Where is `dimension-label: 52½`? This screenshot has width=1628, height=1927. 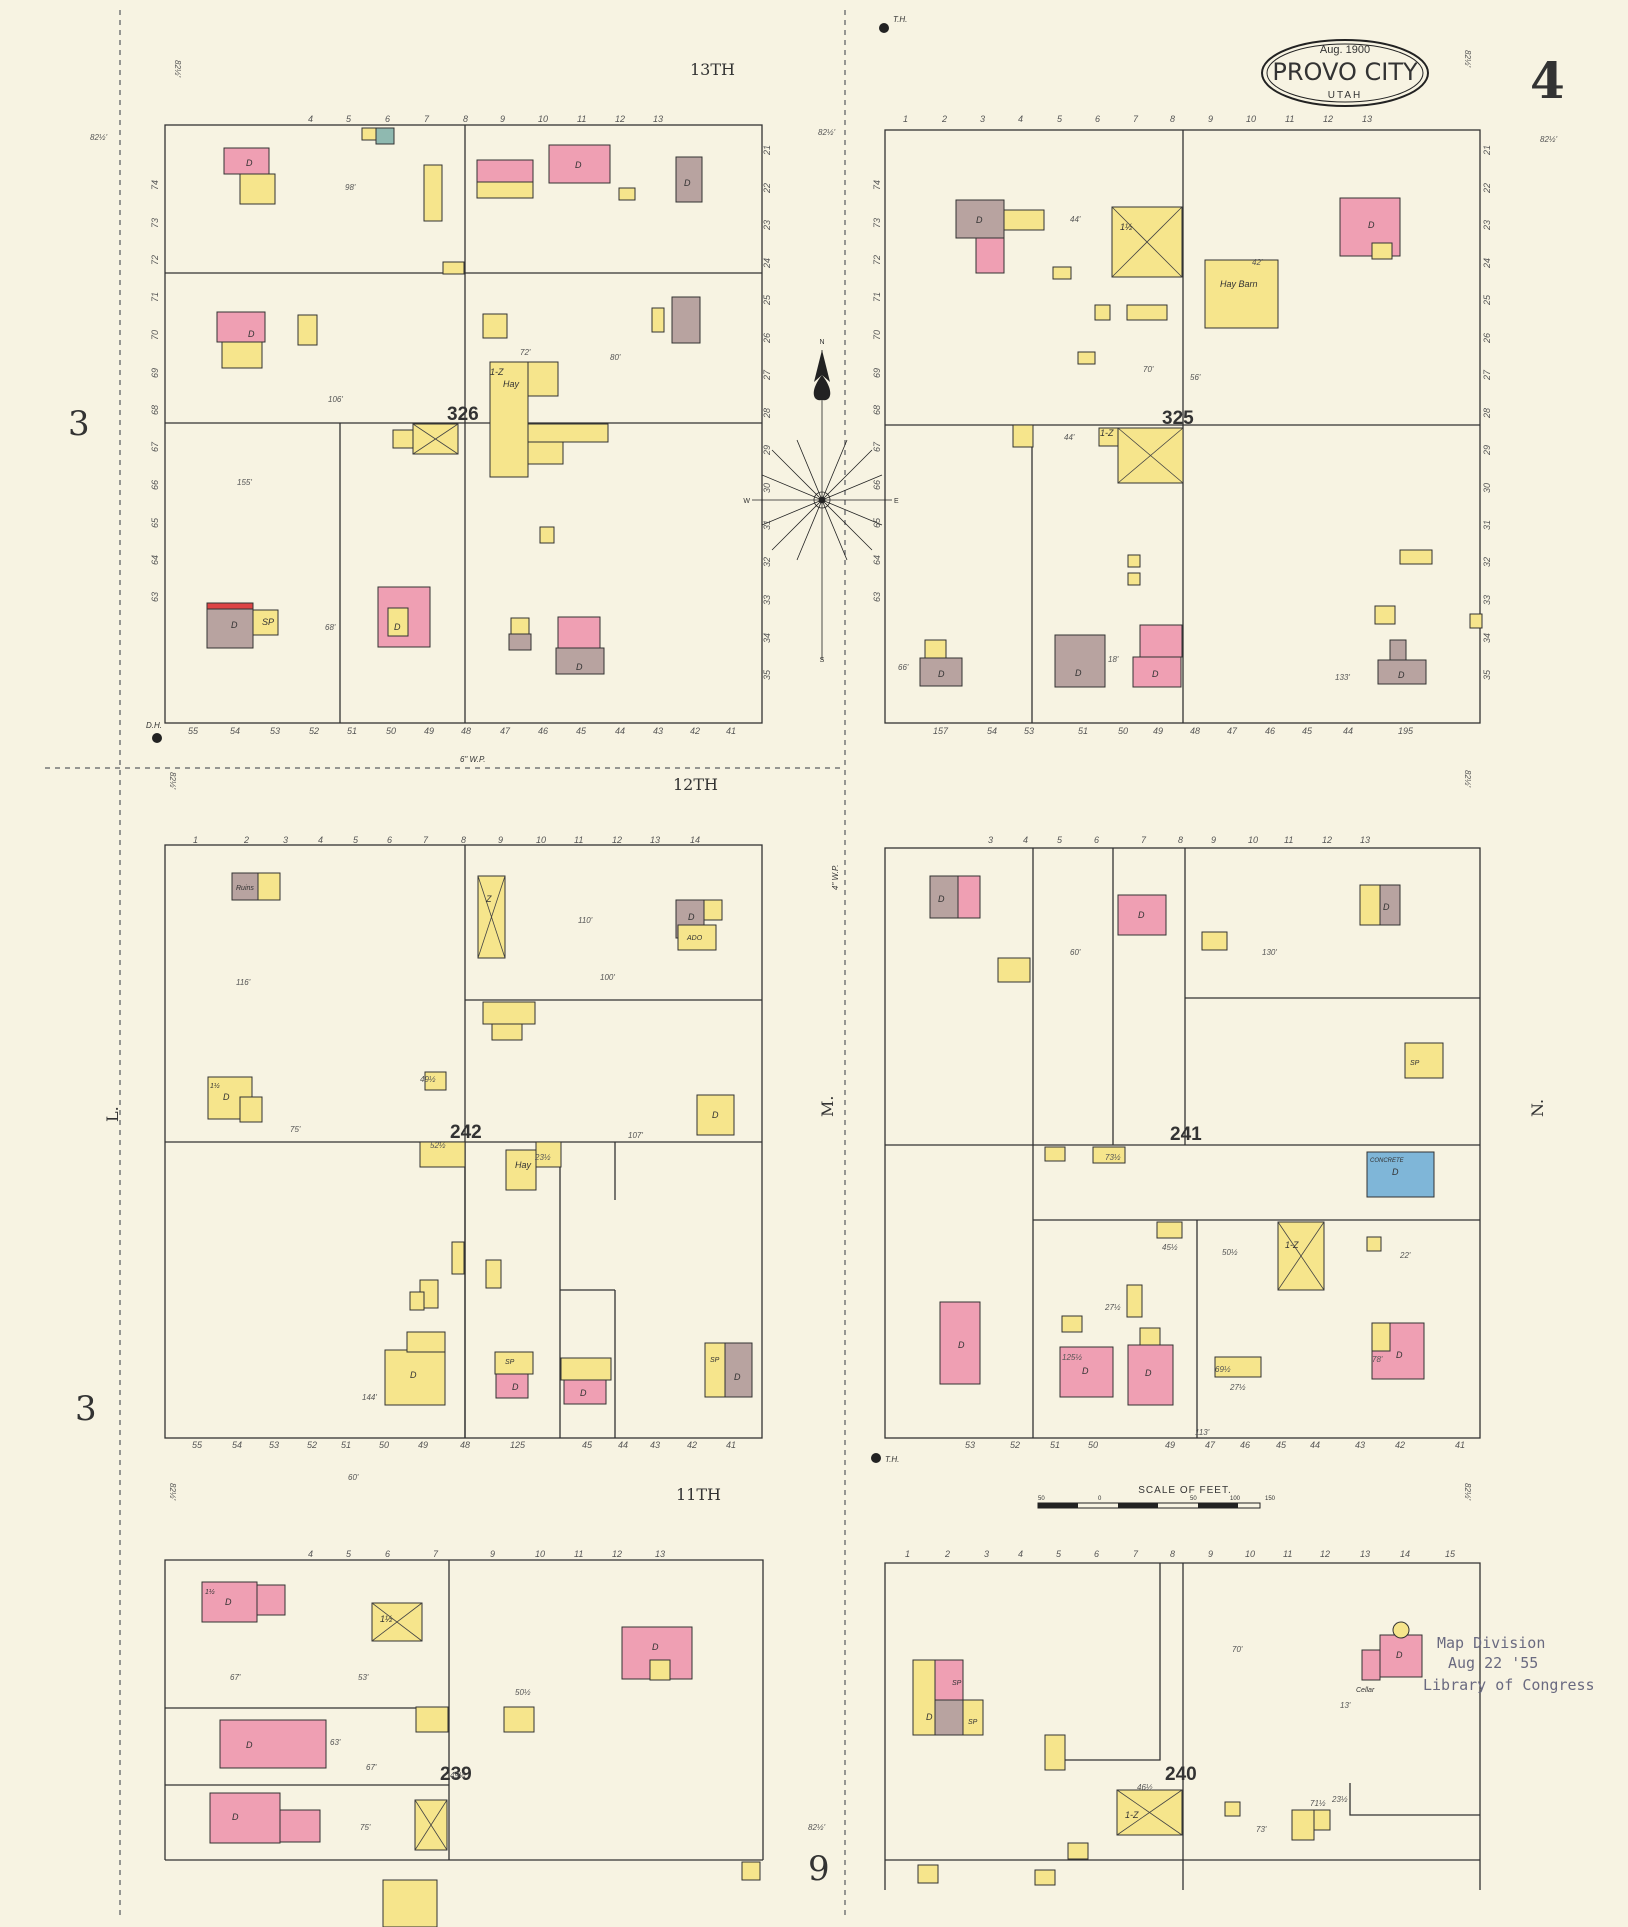 dimension-label: 52½ is located at coordinates (438, 1145).